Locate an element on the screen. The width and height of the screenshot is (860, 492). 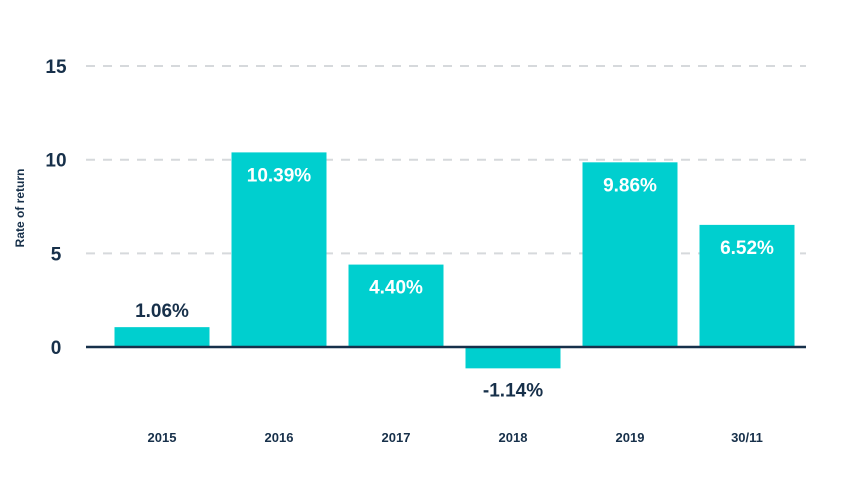
y-tick-label: 10 is located at coordinates (55, 161).